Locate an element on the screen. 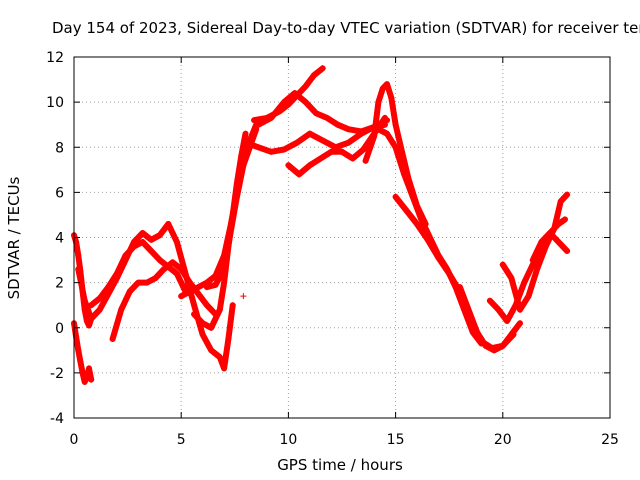 The height and width of the screenshot is (480, 640). y-tick-label: -2 is located at coordinates (57, 374).